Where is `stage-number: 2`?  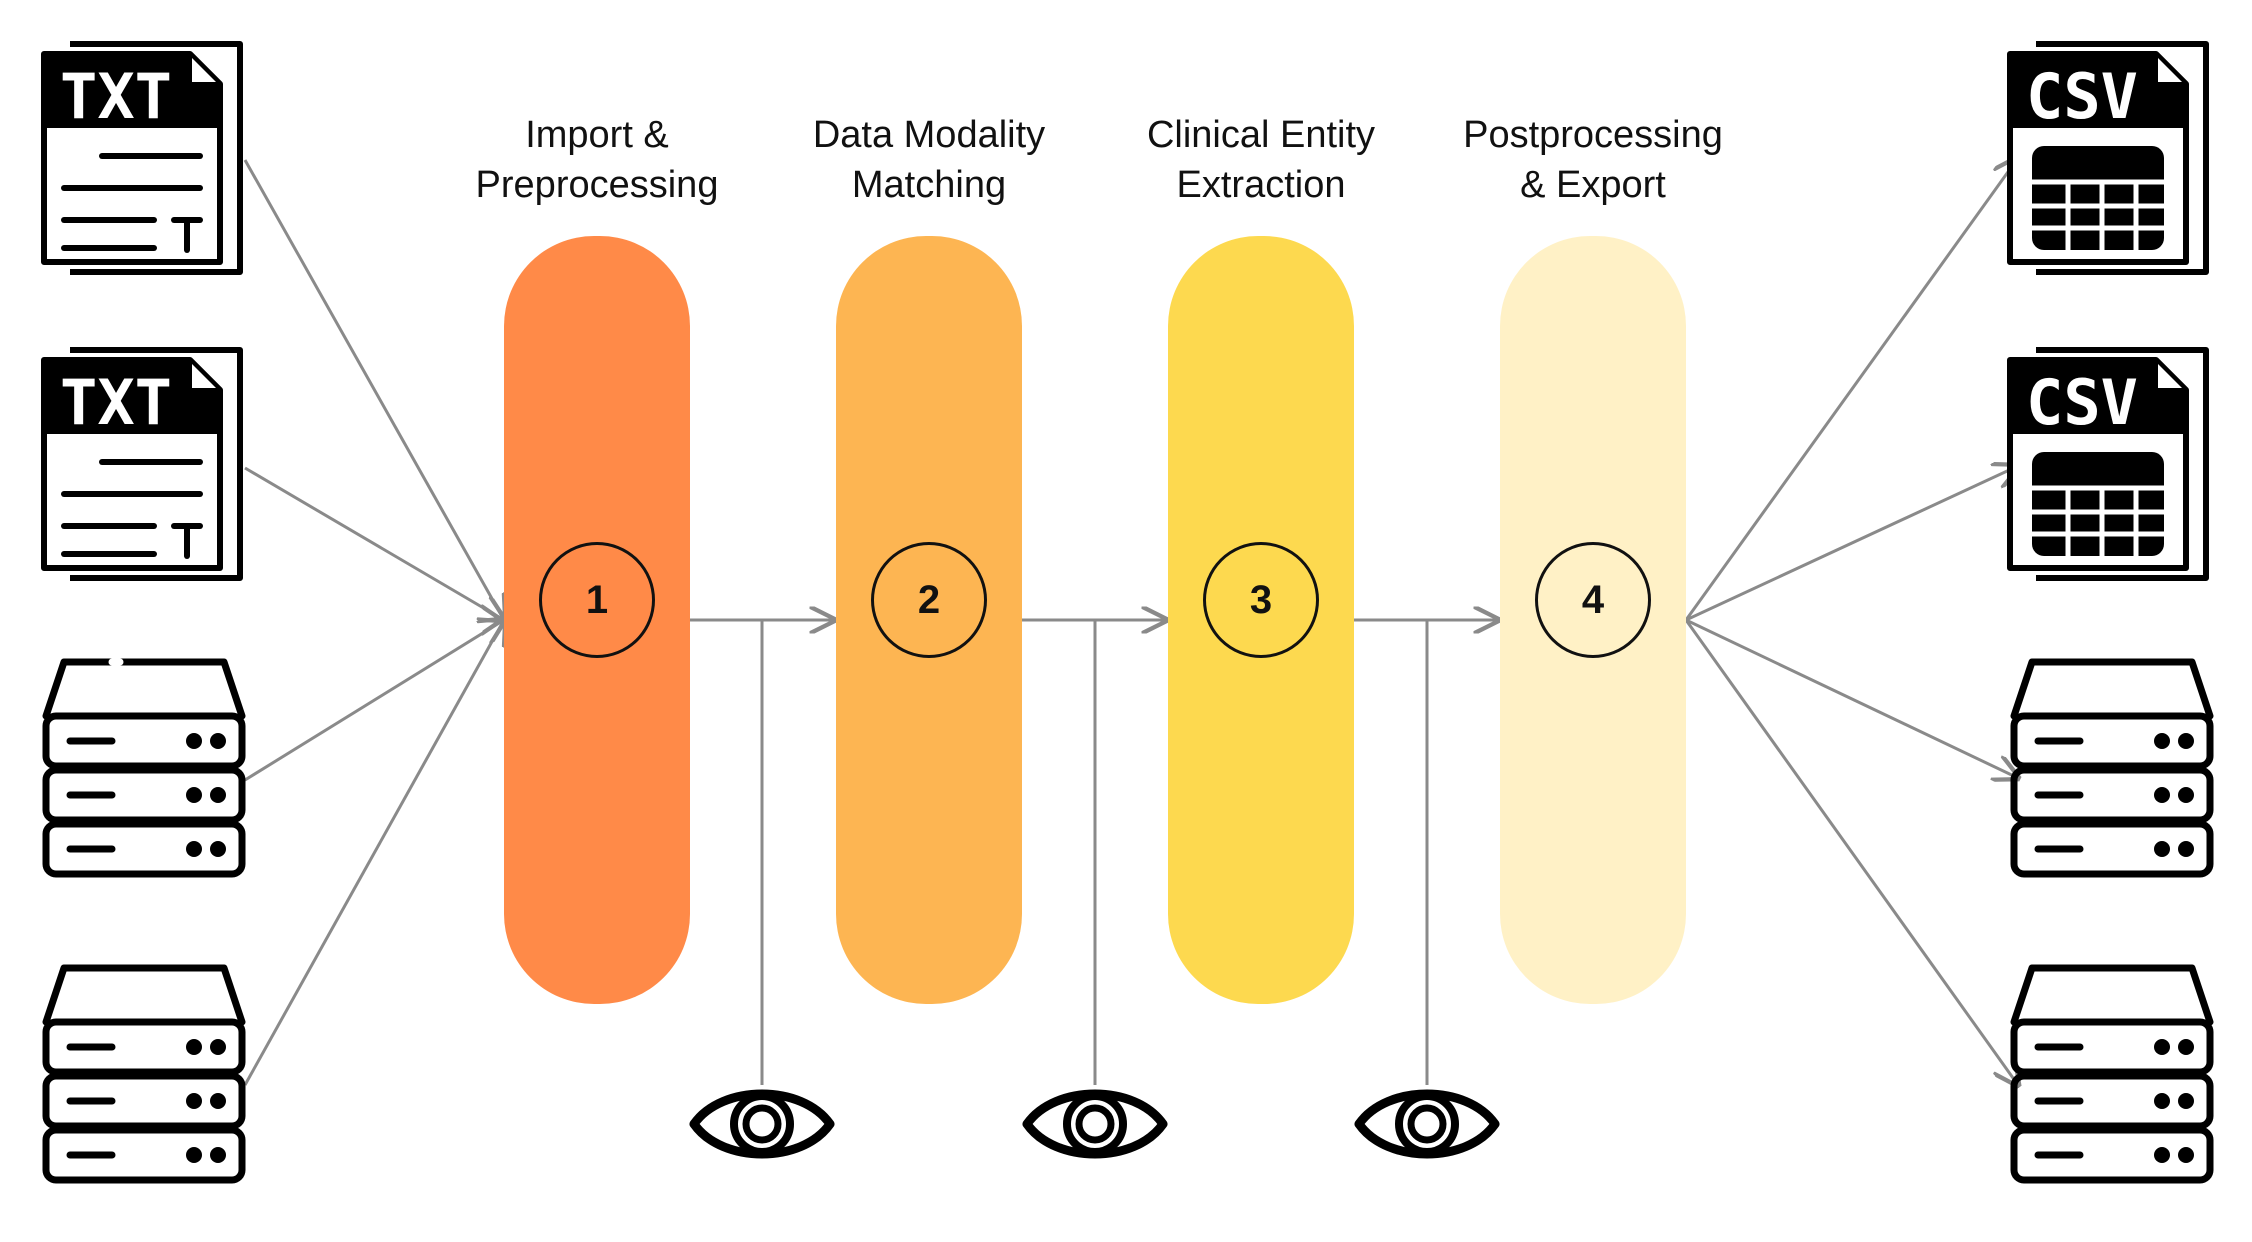 stage-number: 2 is located at coordinates (929, 600).